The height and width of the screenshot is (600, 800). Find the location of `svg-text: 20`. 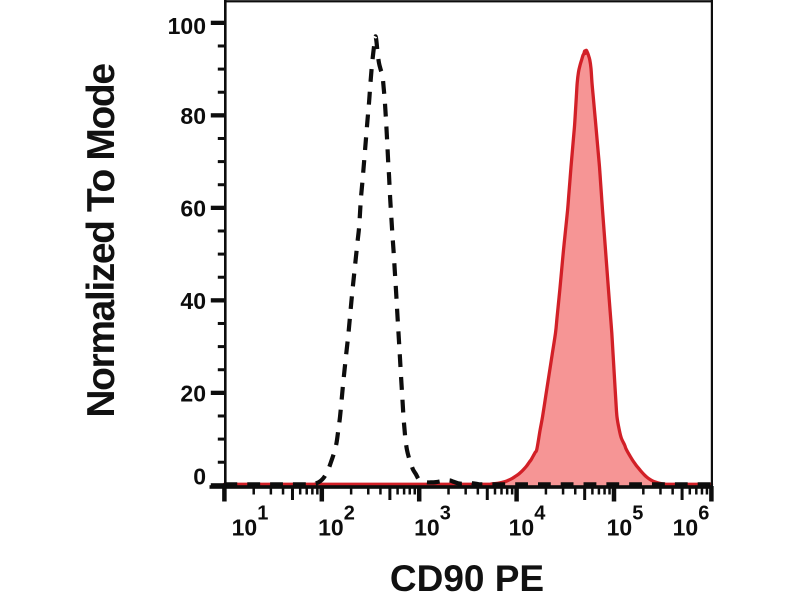

svg-text: 20 is located at coordinates (193, 393).